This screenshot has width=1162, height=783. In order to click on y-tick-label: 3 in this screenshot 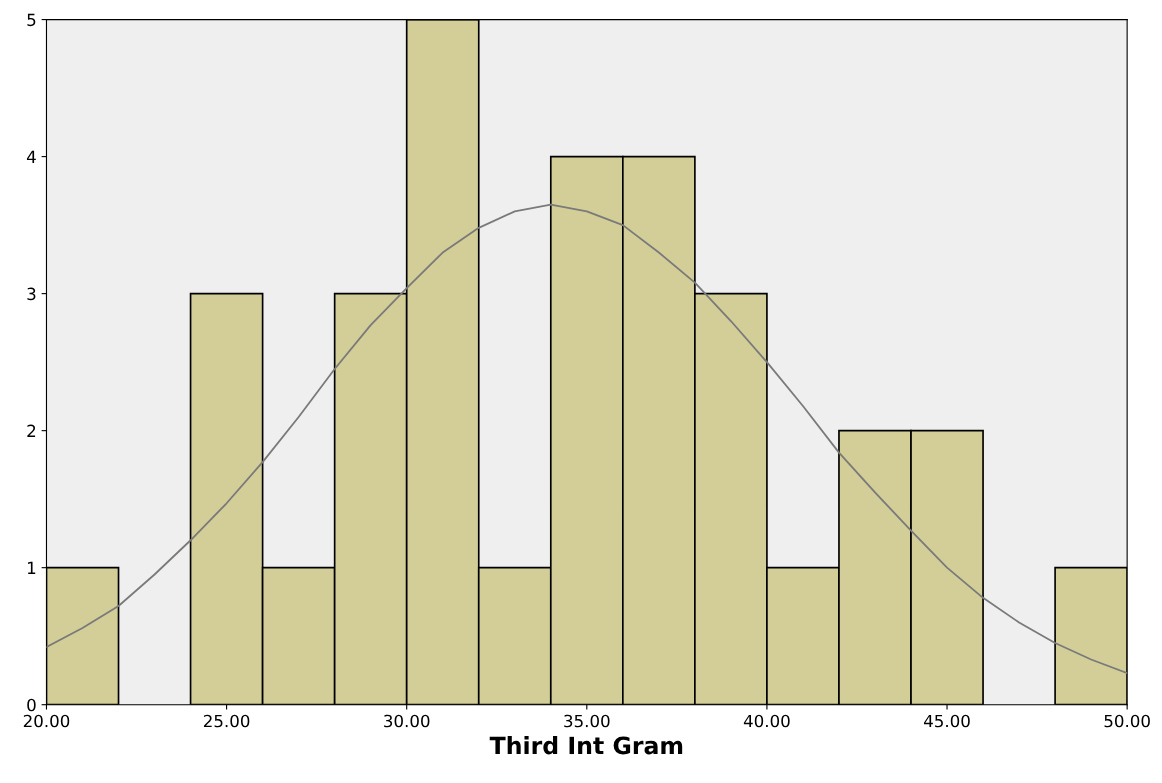, I will do `click(31, 294)`.